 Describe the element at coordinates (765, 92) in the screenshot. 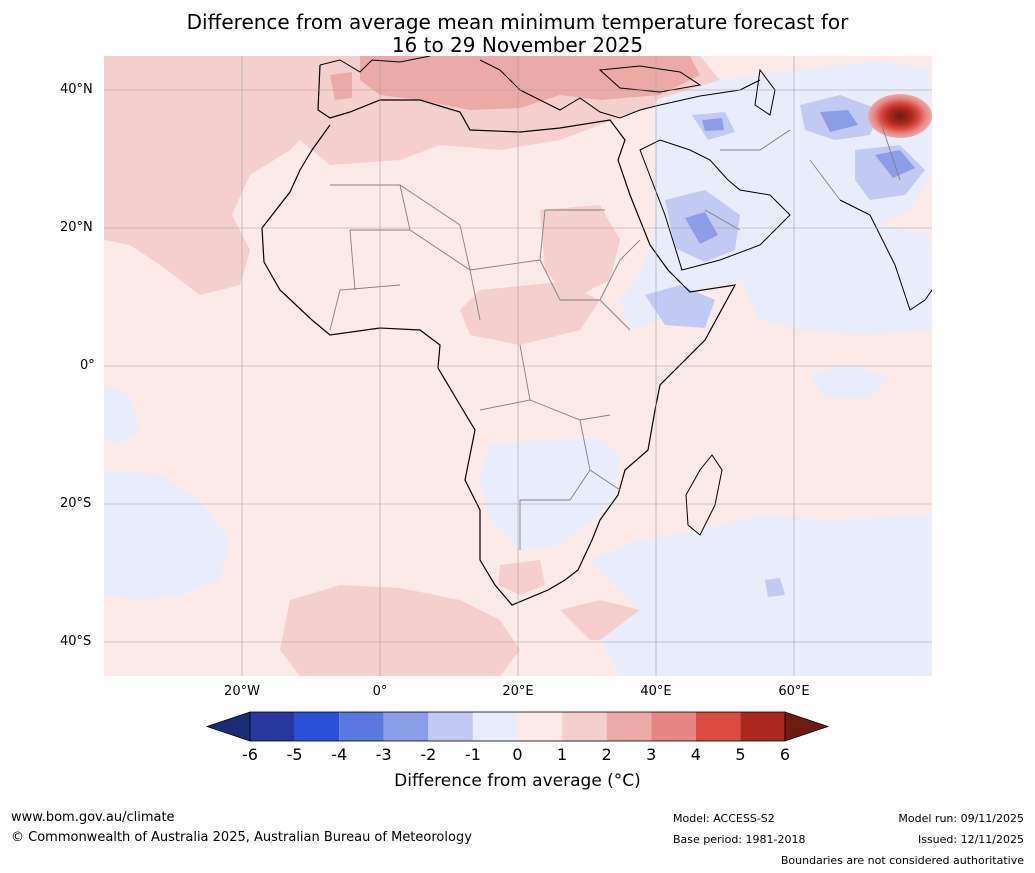

I see `coastline-caspian` at that location.